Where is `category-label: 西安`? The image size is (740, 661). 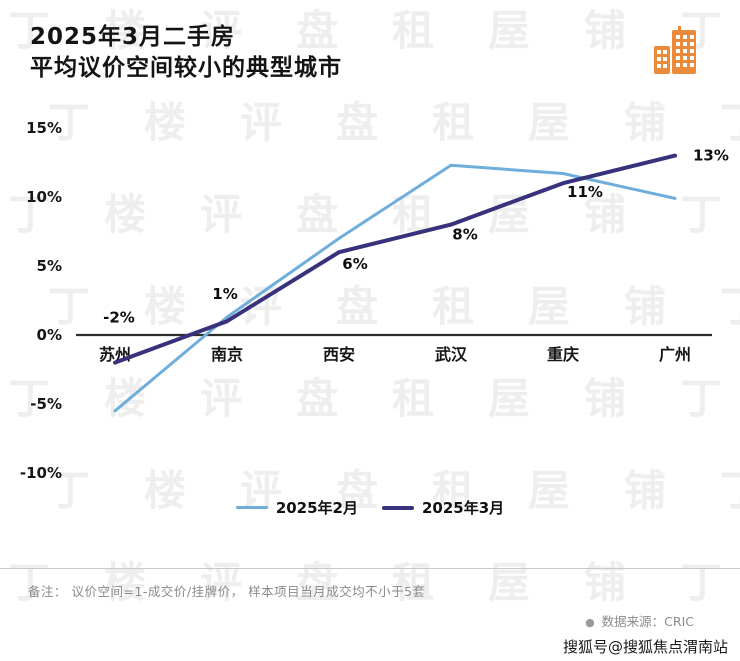
category-label: 西安 is located at coordinates (339, 354).